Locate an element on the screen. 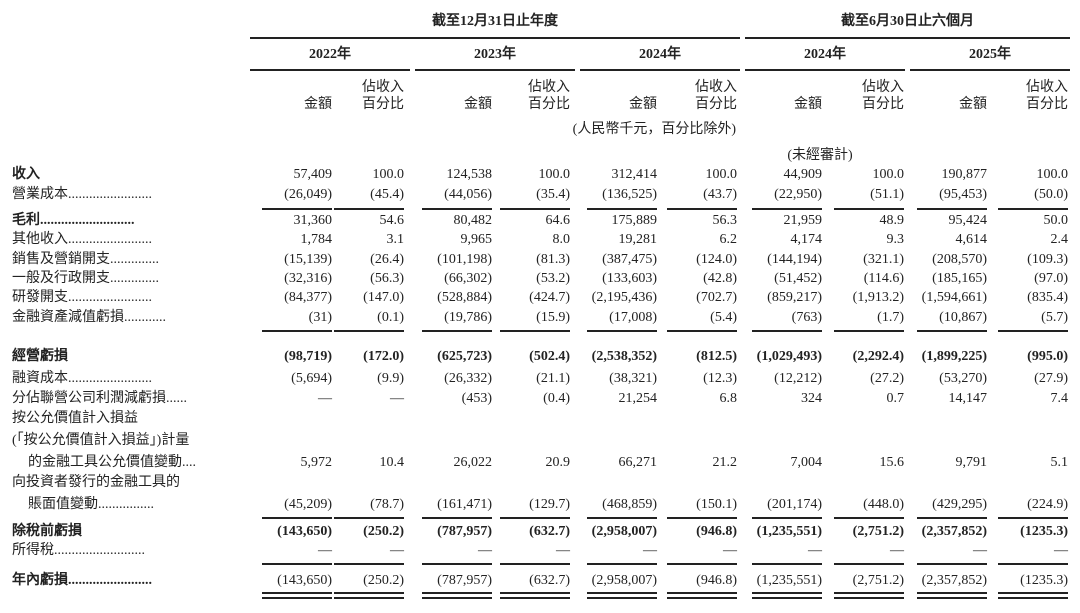  cell-value: 95,424 is located at coordinates (968, 220).